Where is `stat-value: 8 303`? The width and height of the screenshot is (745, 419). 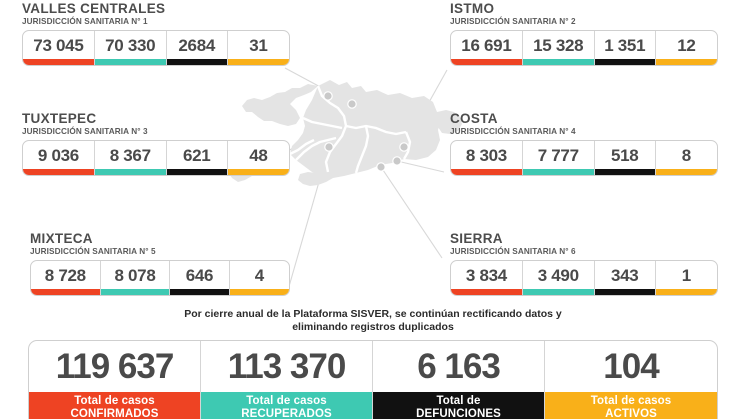 stat-value: 8 303 is located at coordinates (486, 155).